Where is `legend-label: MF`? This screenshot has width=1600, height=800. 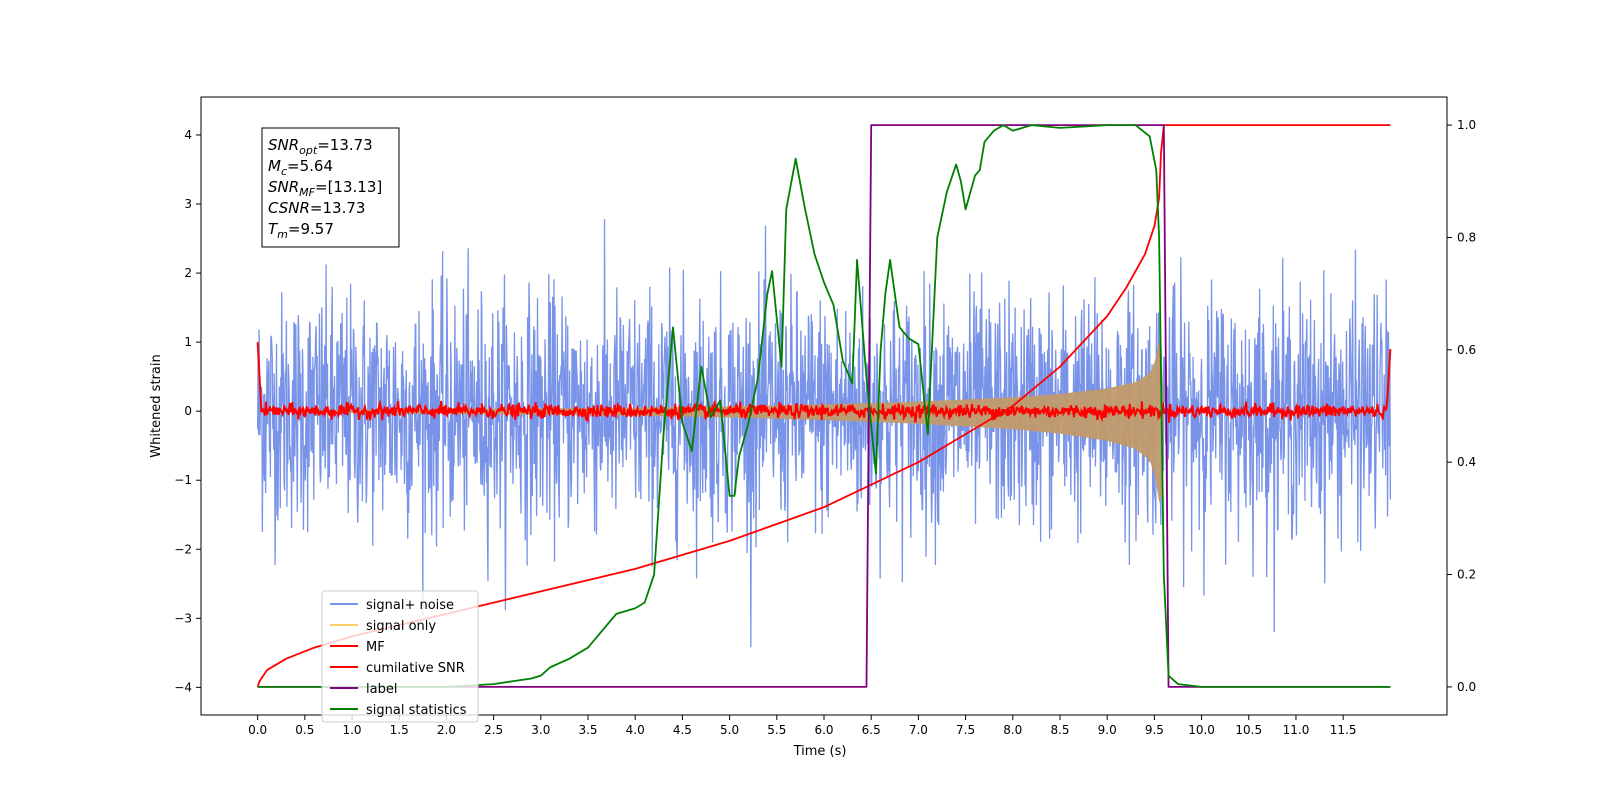
legend-label: MF is located at coordinates (375, 647).